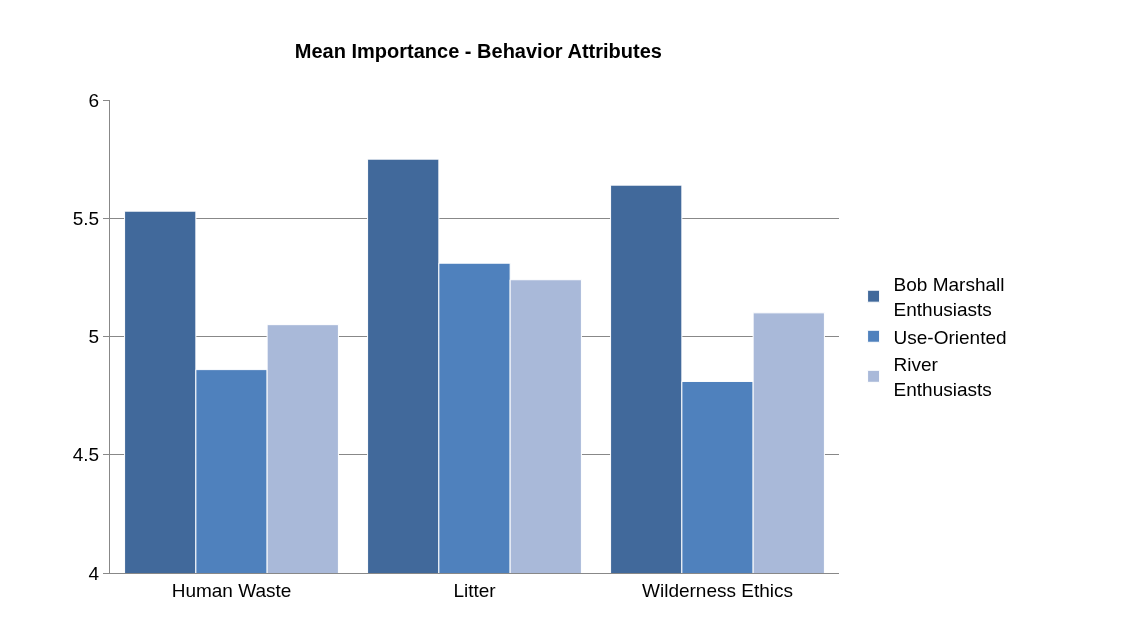 The height and width of the screenshot is (633, 1139). I want to click on x-tick-label: Litter, so click(475, 590).